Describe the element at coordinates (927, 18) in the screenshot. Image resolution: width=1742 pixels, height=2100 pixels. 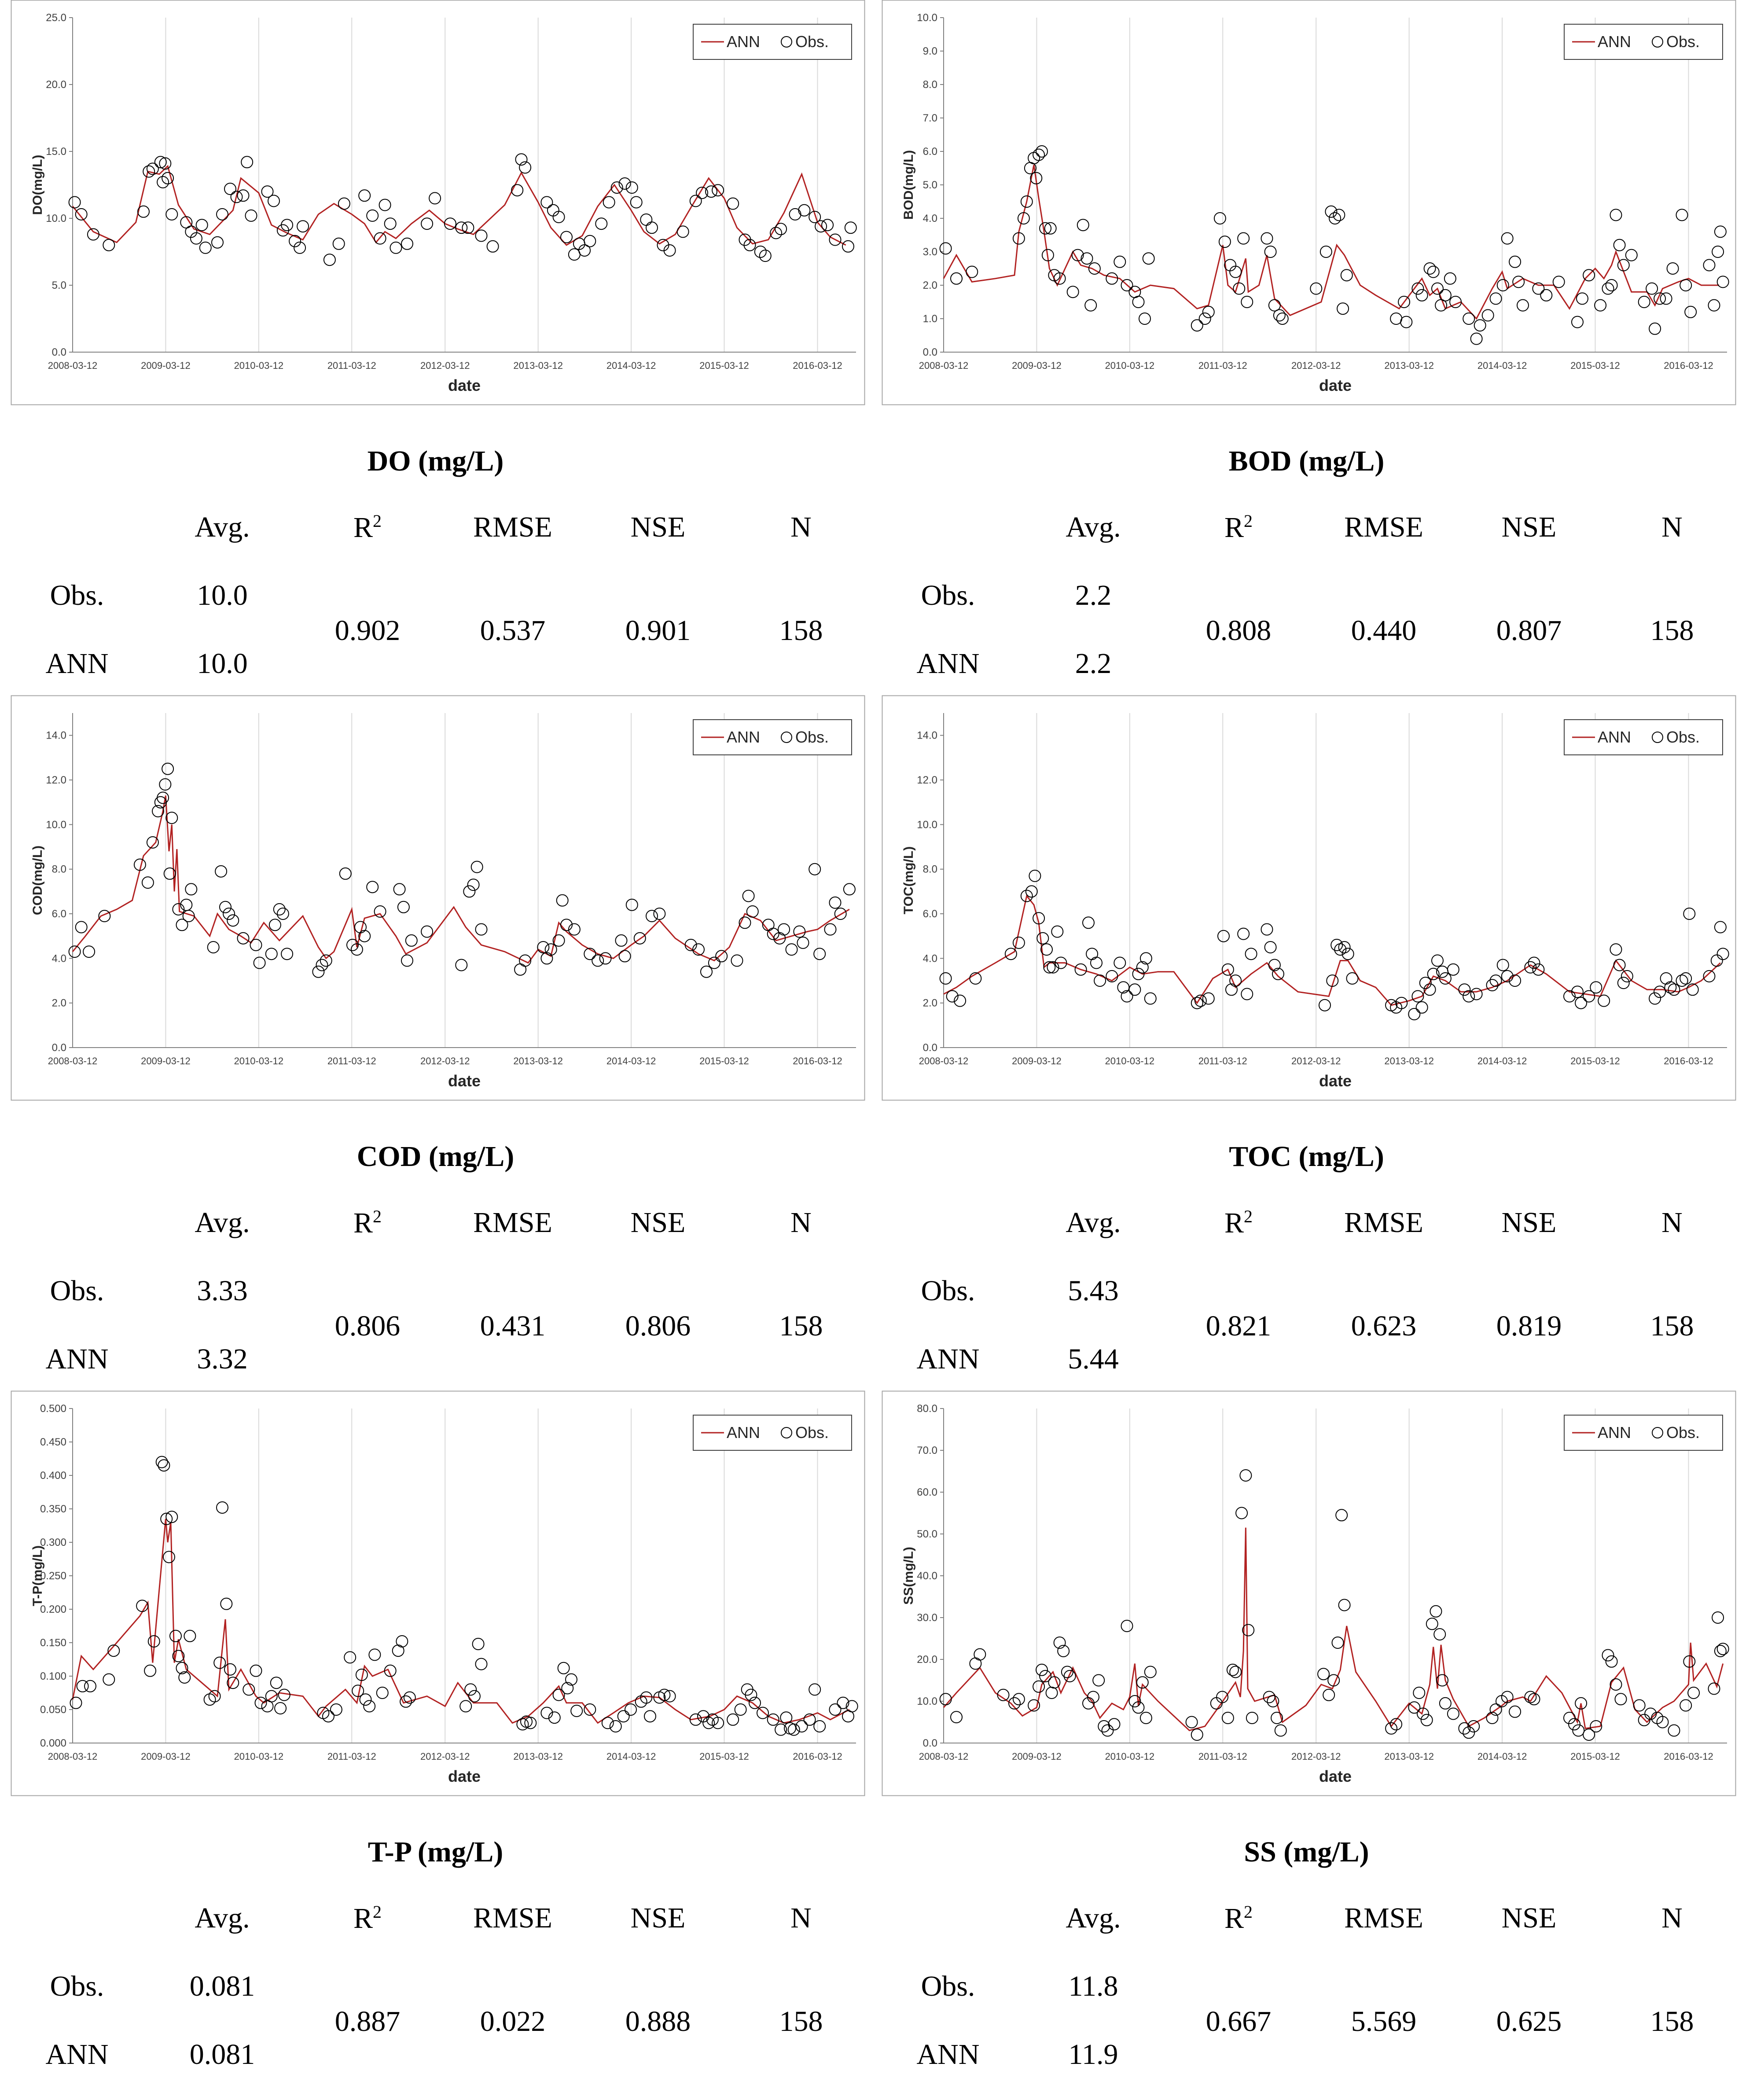
I see `y-tick-label: 10.0` at that location.